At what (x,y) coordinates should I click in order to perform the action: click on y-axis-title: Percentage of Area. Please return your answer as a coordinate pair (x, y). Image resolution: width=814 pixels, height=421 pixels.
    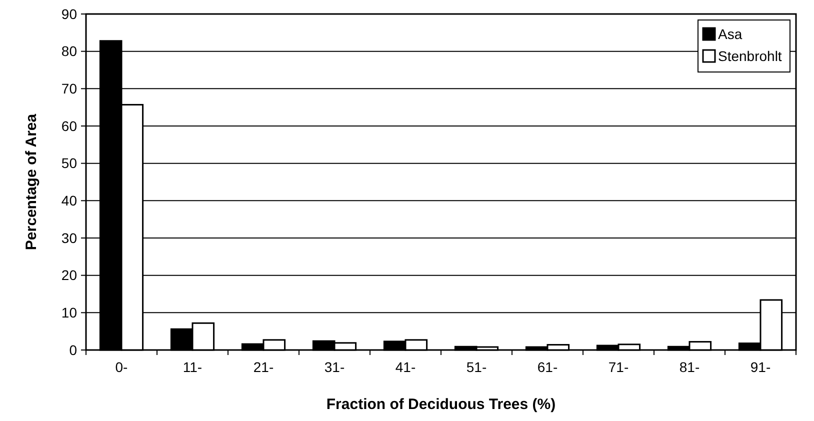
    Looking at the image, I should click on (31, 181).